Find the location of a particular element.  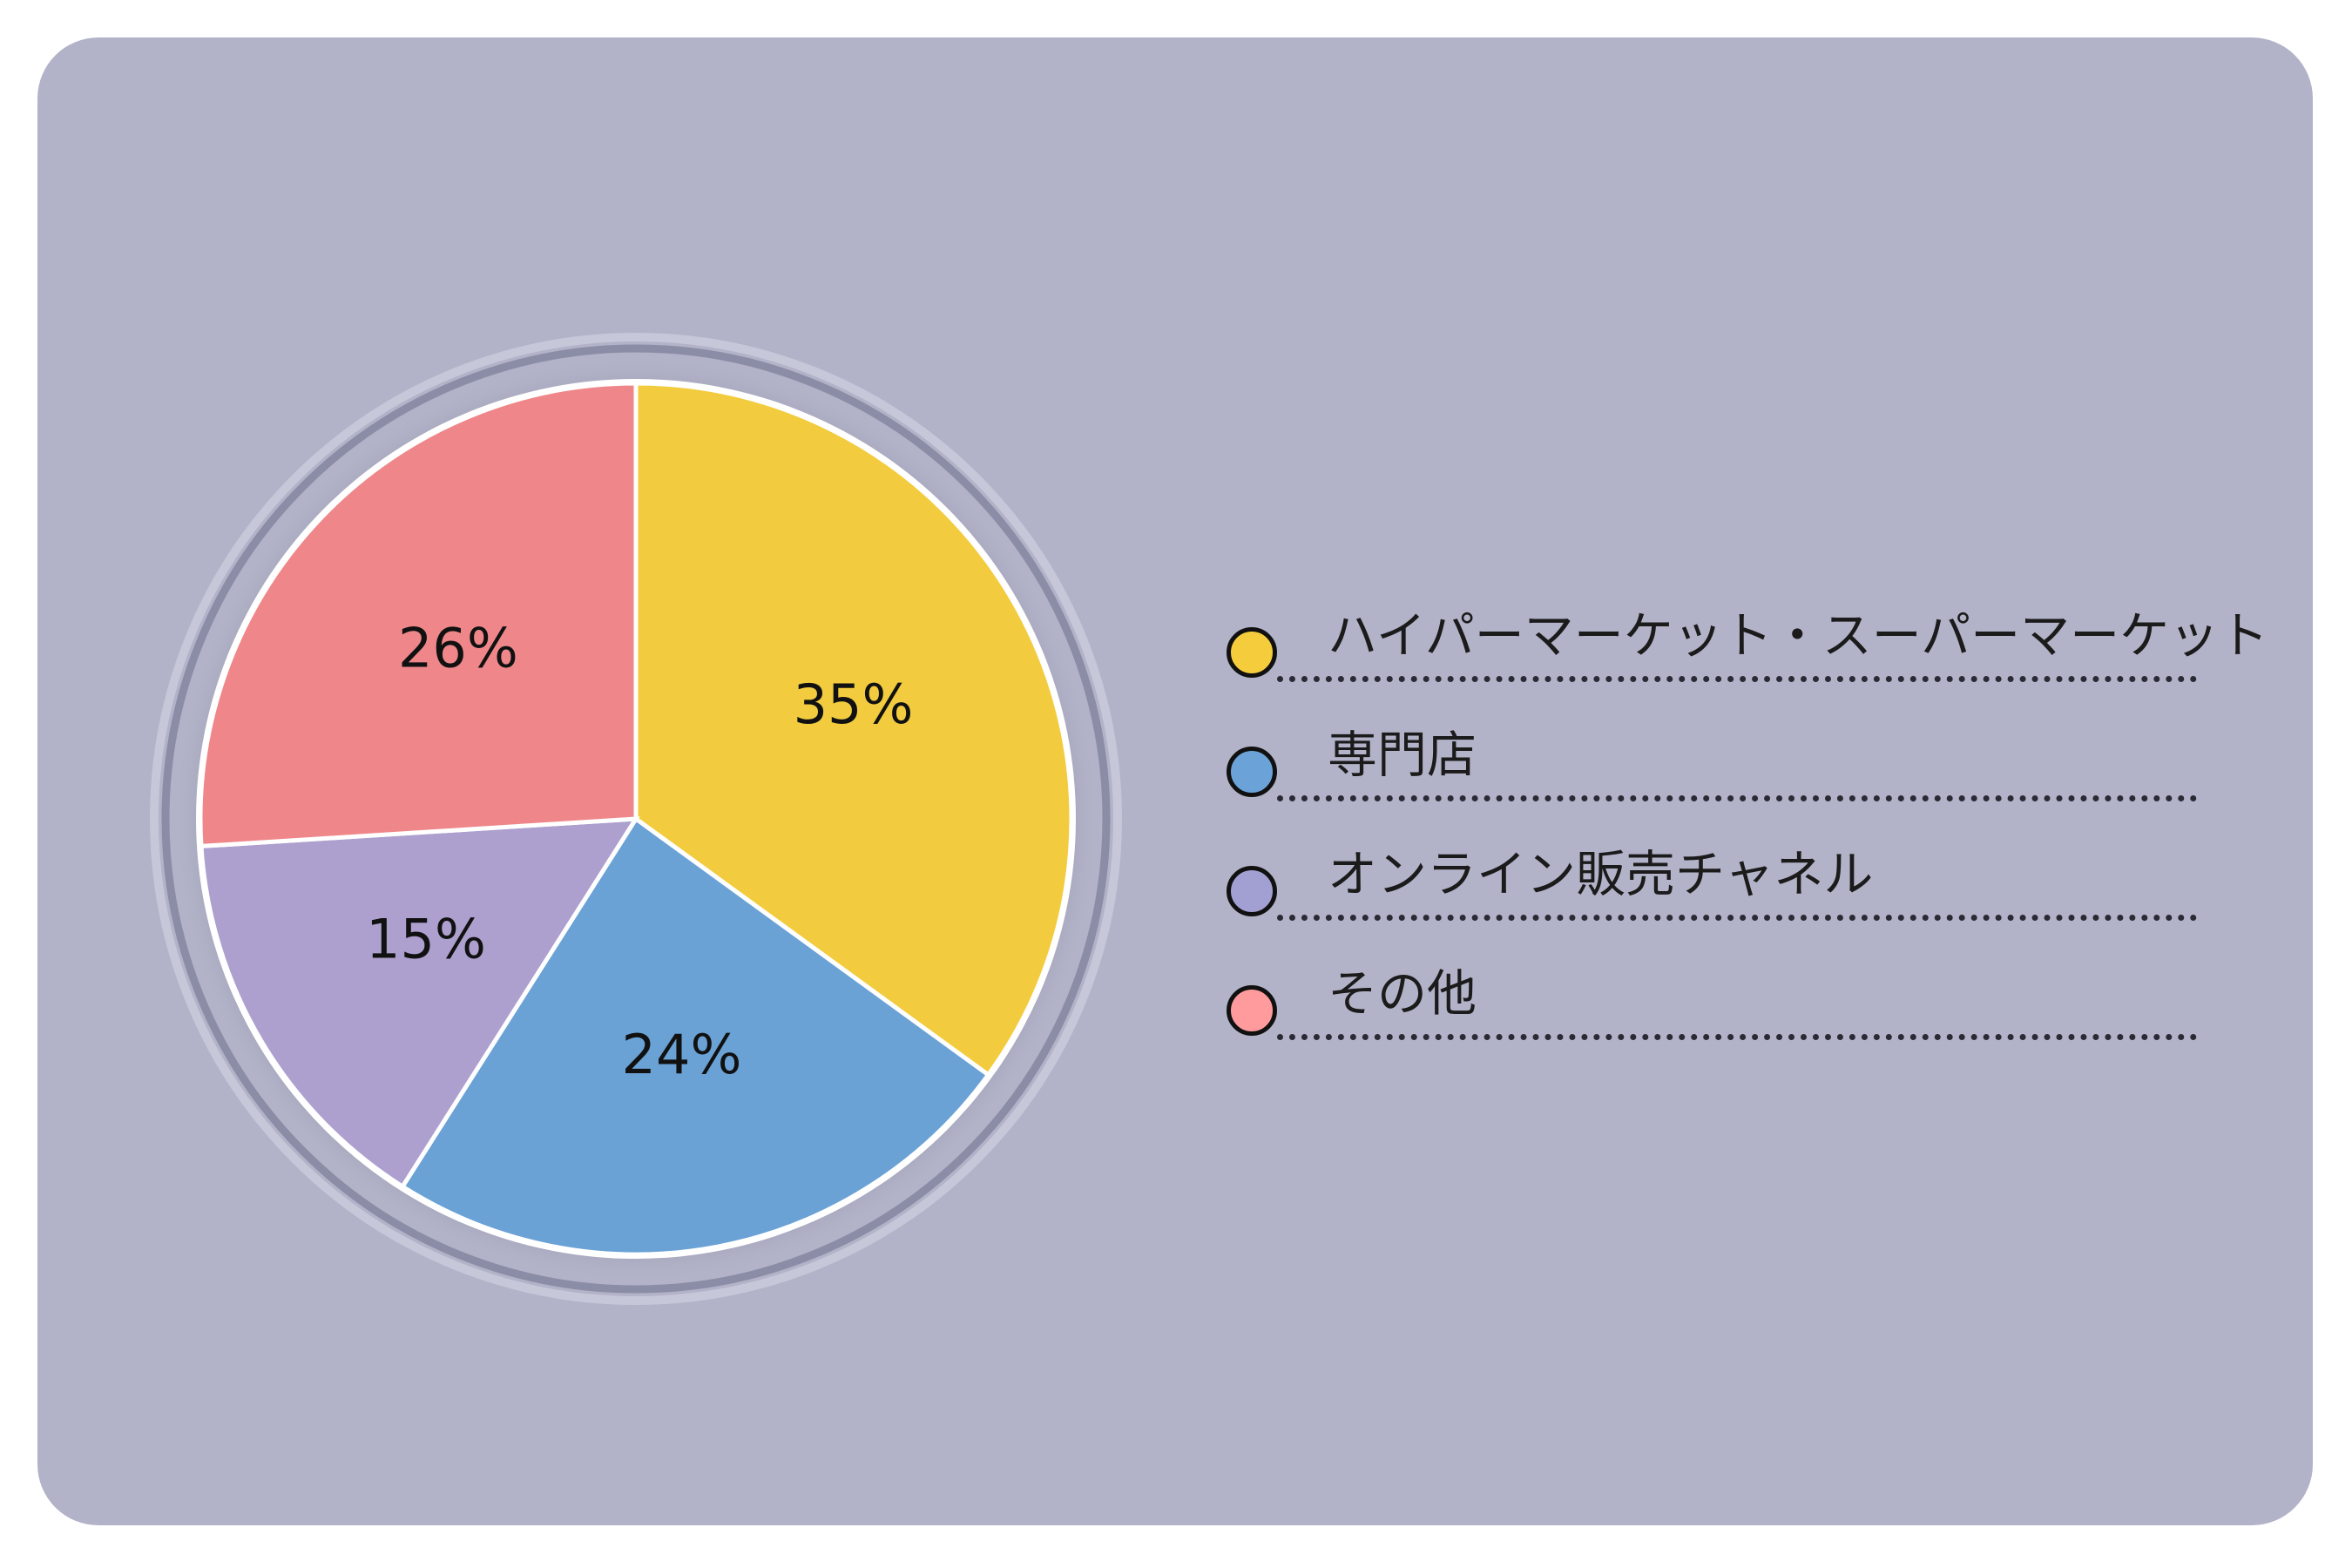

pie-slice-specialty-store is located at coordinates (695, 1036).